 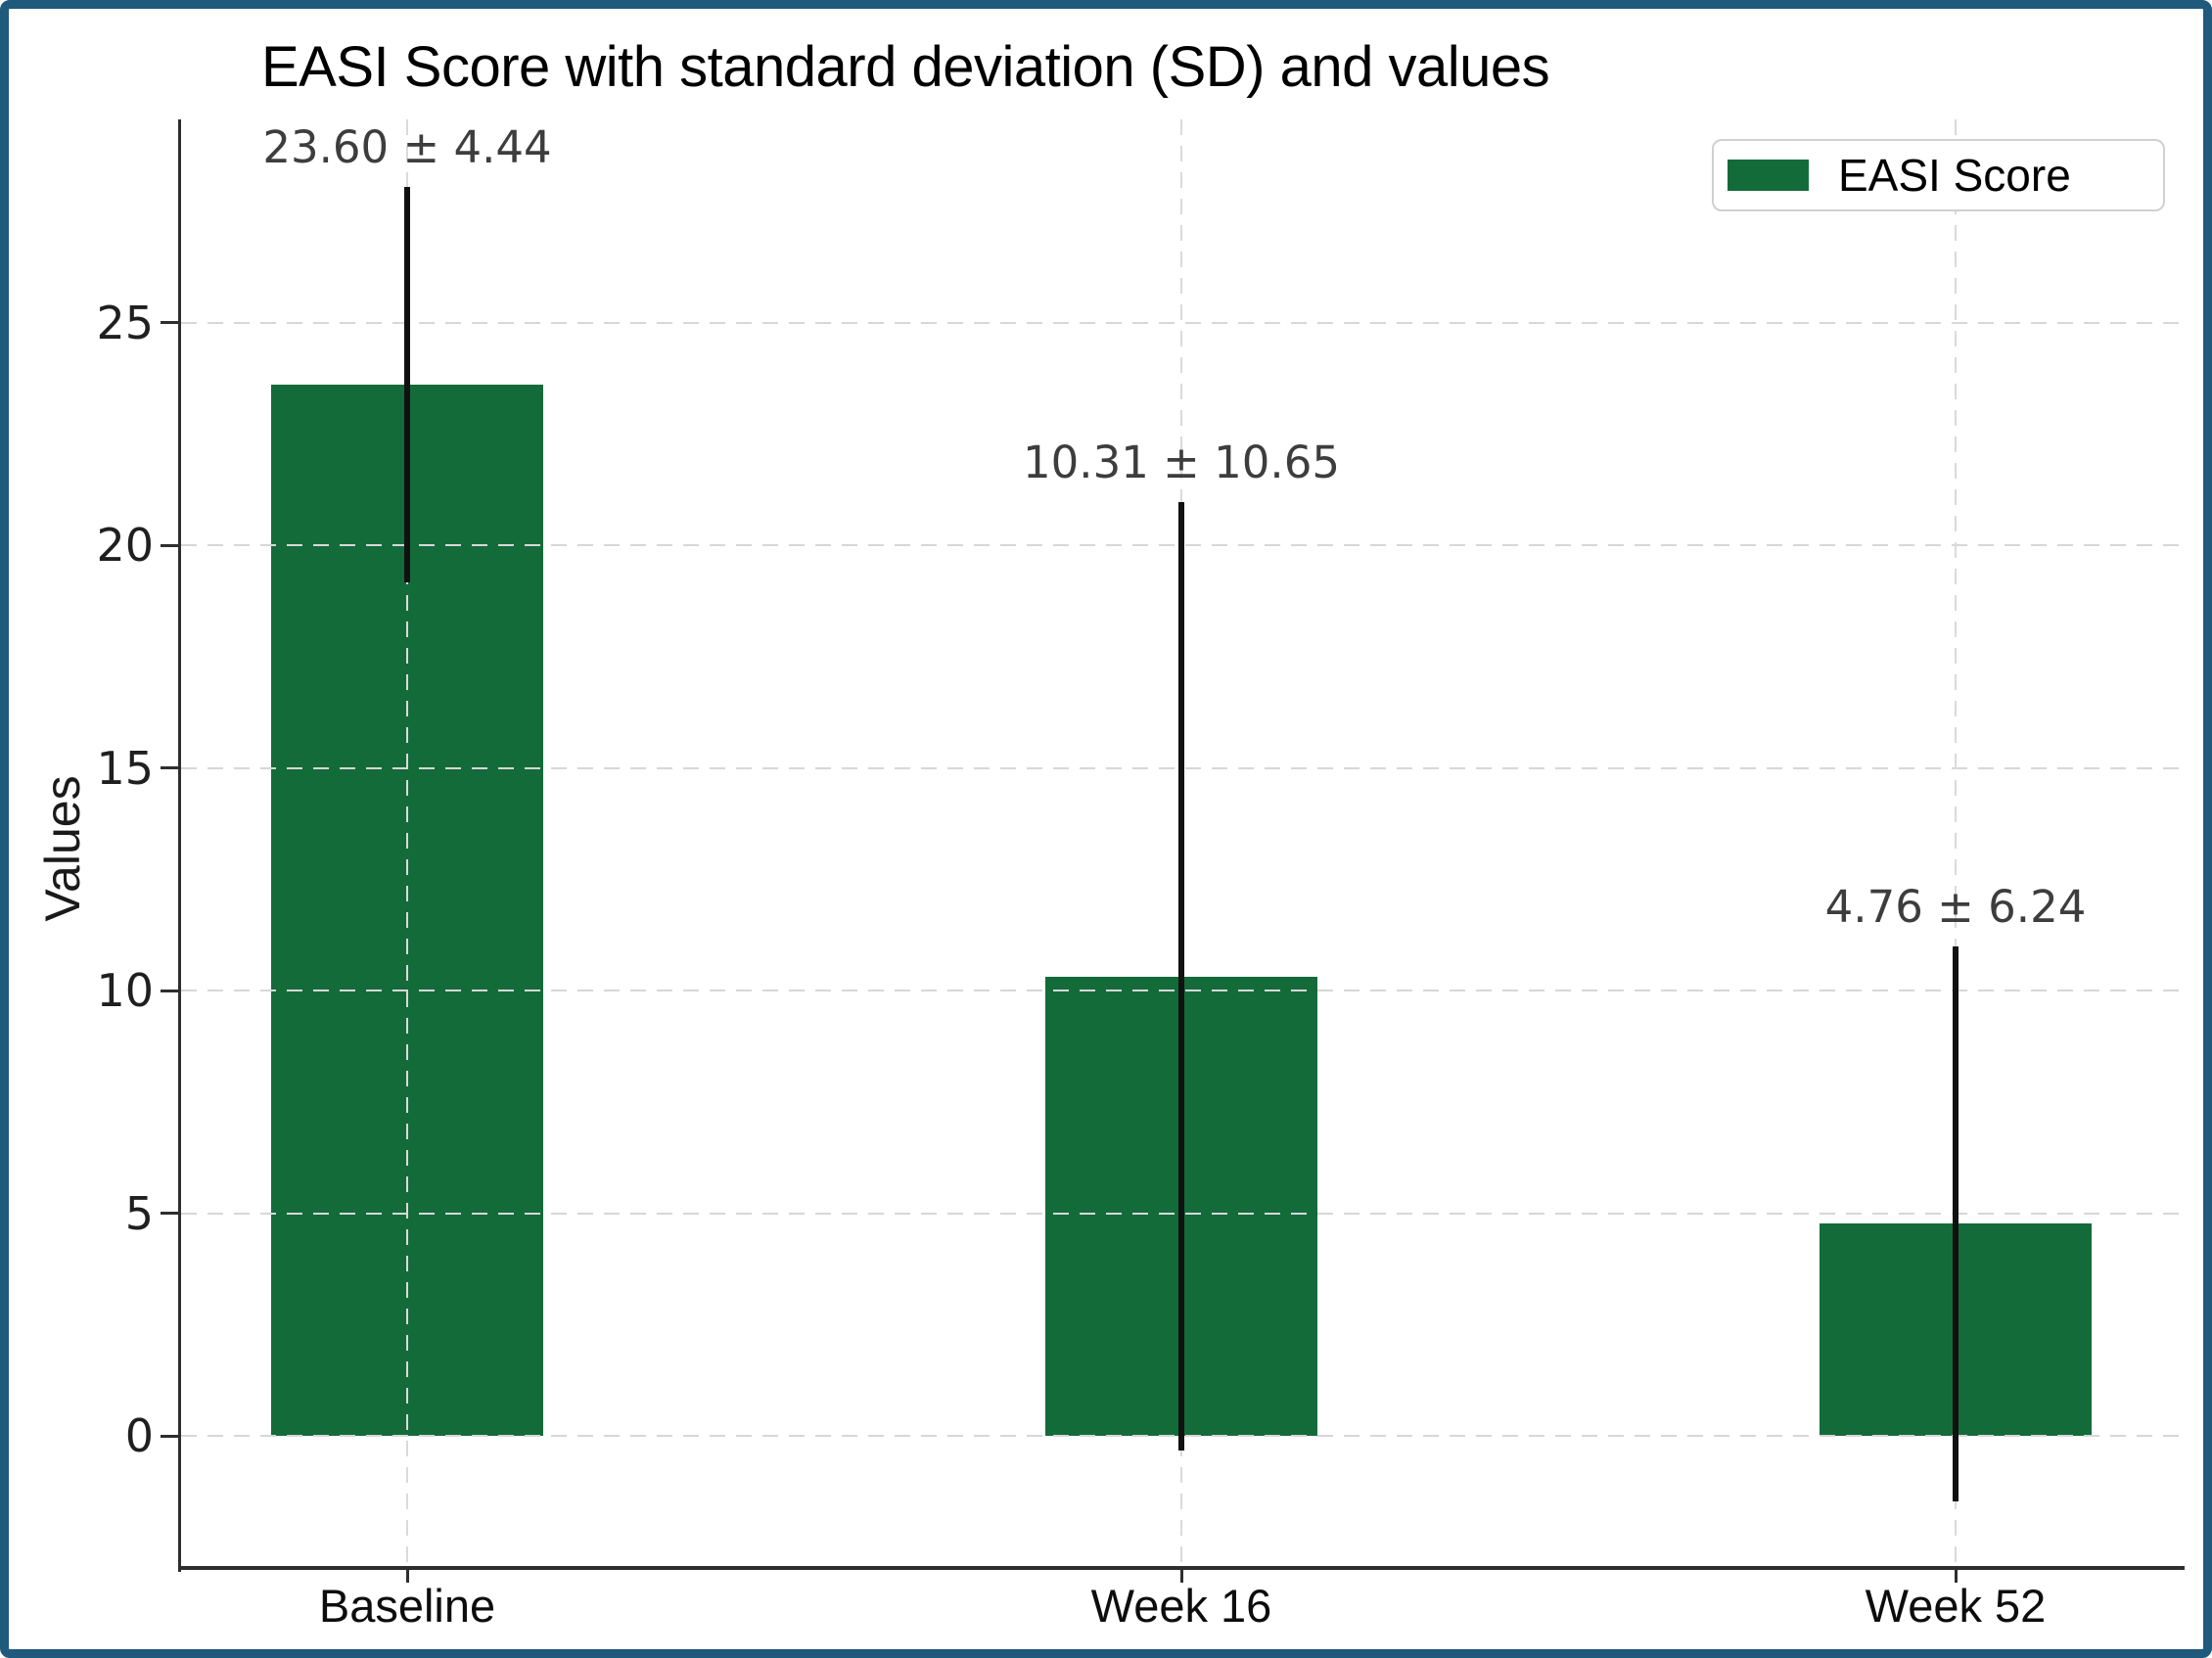 What do you see at coordinates (179, 845) in the screenshot?
I see `y-axis-spine` at bounding box center [179, 845].